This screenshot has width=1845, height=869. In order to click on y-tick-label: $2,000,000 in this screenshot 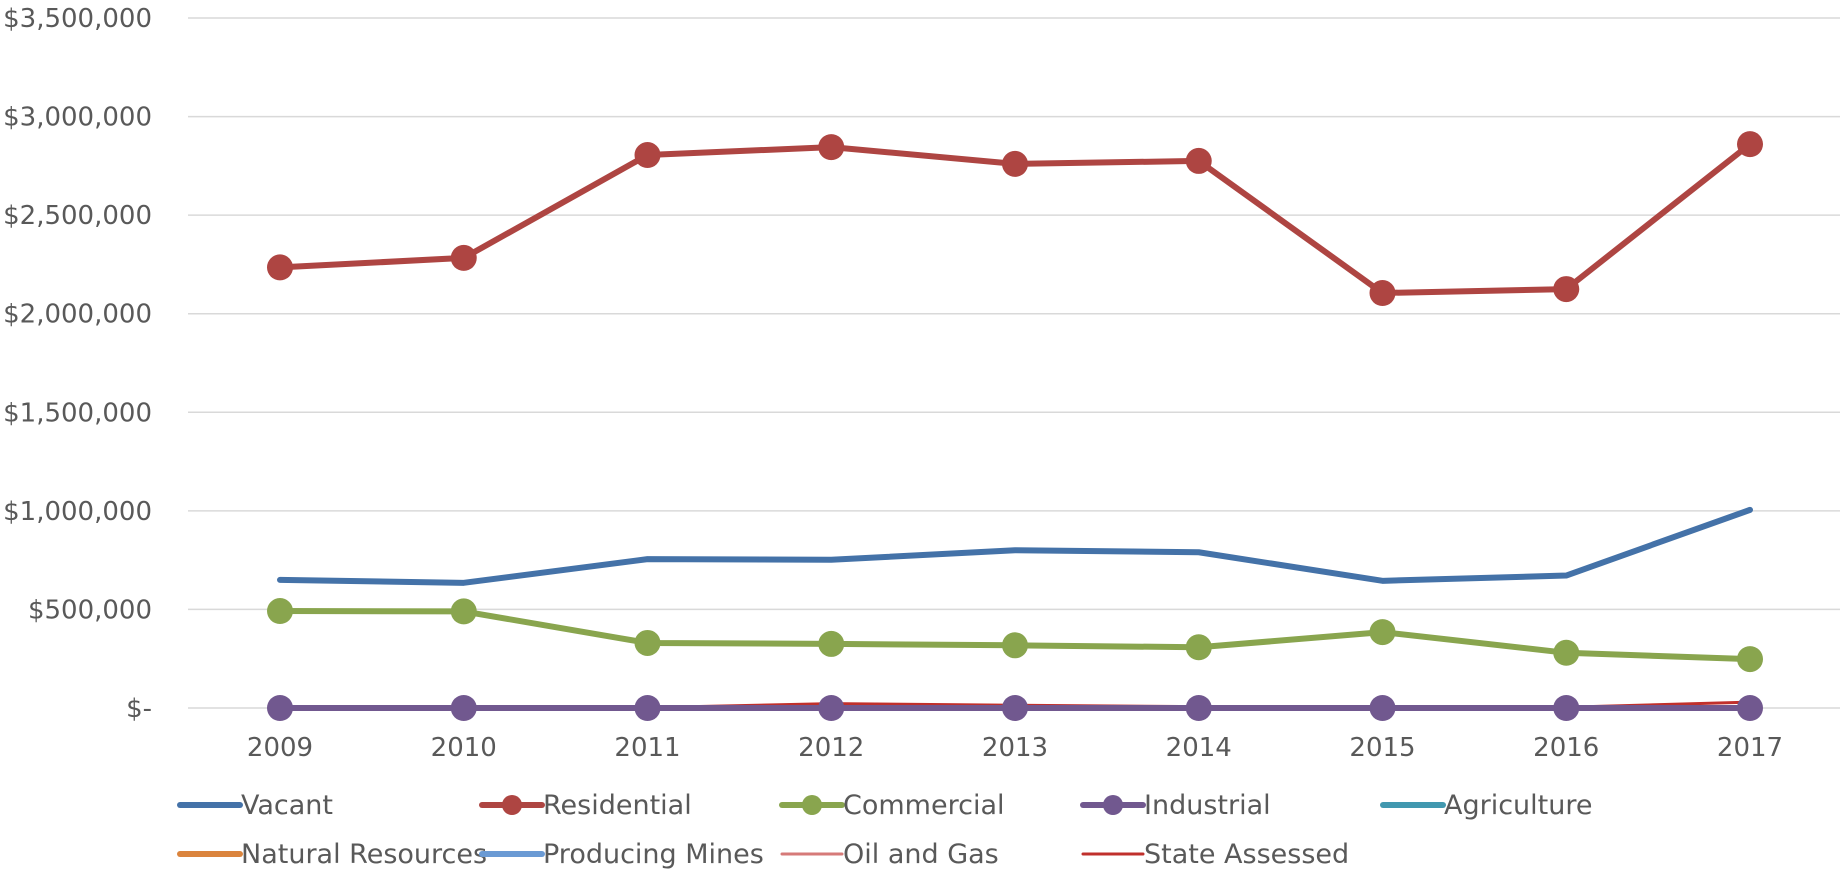, I will do `click(77, 315)`.